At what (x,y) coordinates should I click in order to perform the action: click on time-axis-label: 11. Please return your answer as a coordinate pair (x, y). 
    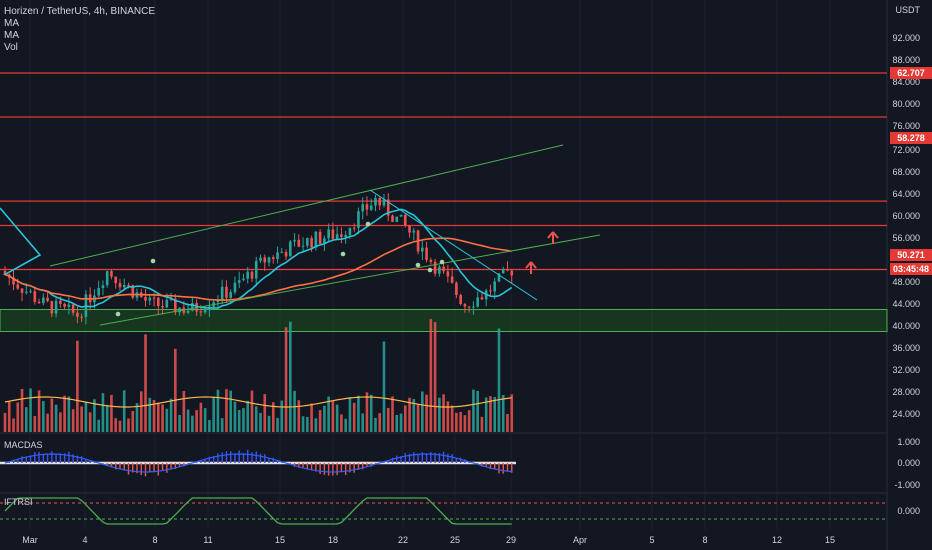
    Looking at the image, I should click on (208, 540).